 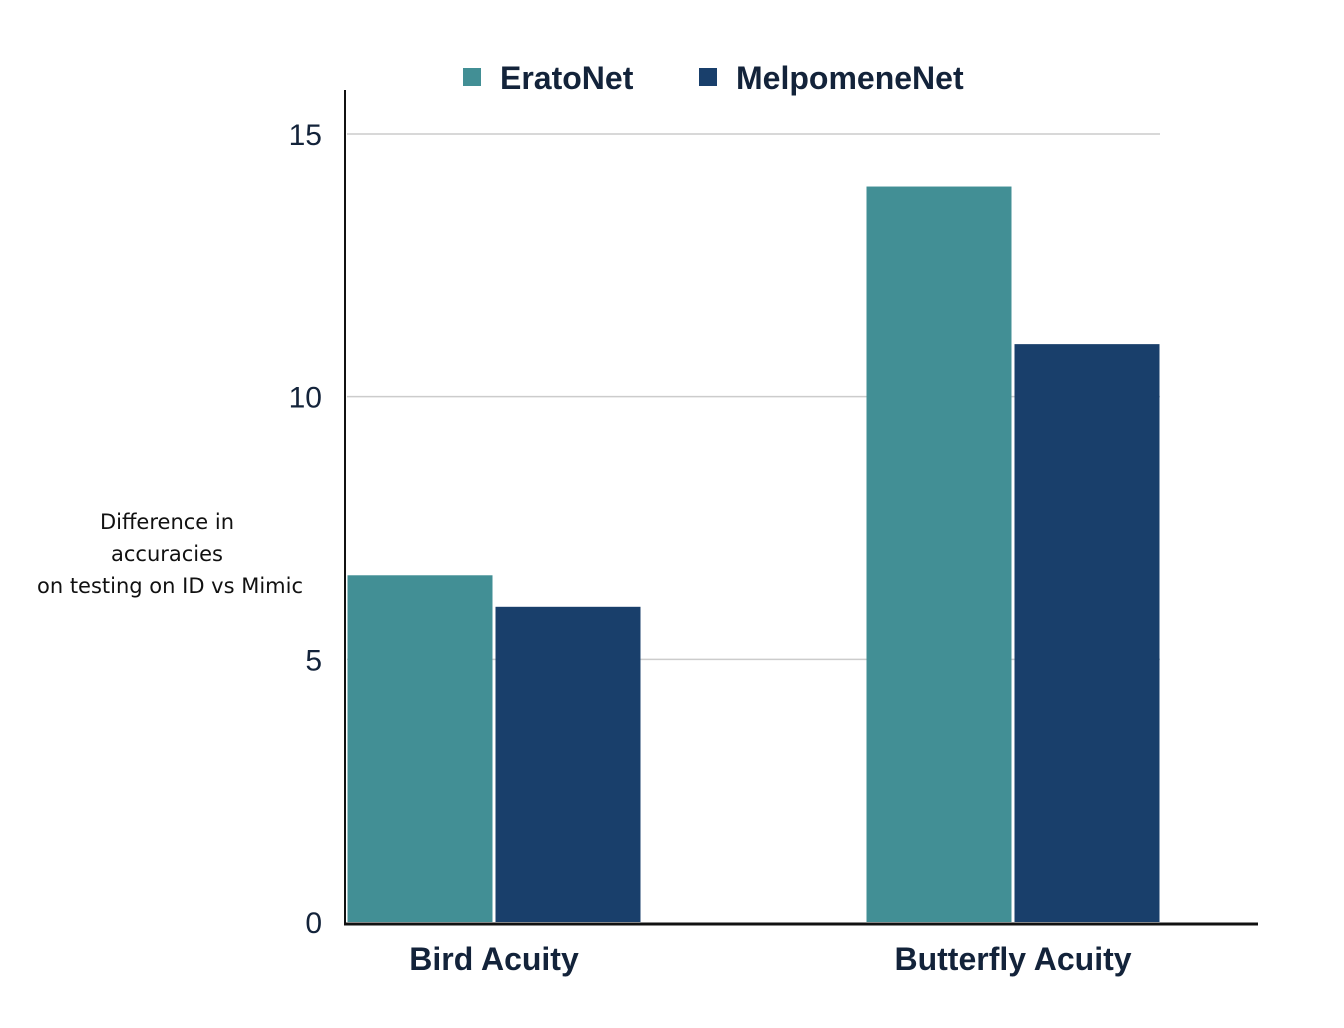 I want to click on legend-swatch-melpomenenet, so click(x=708, y=77).